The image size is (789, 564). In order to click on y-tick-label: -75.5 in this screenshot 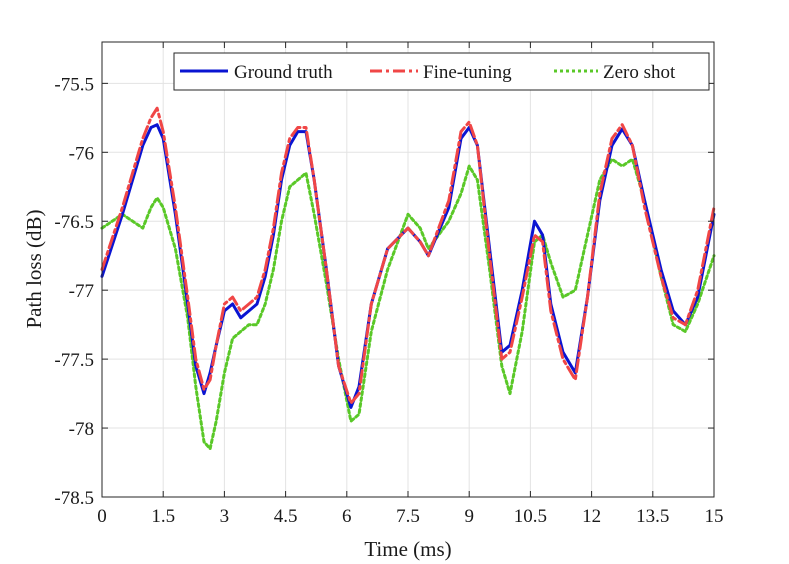, I will do `click(74, 84)`.